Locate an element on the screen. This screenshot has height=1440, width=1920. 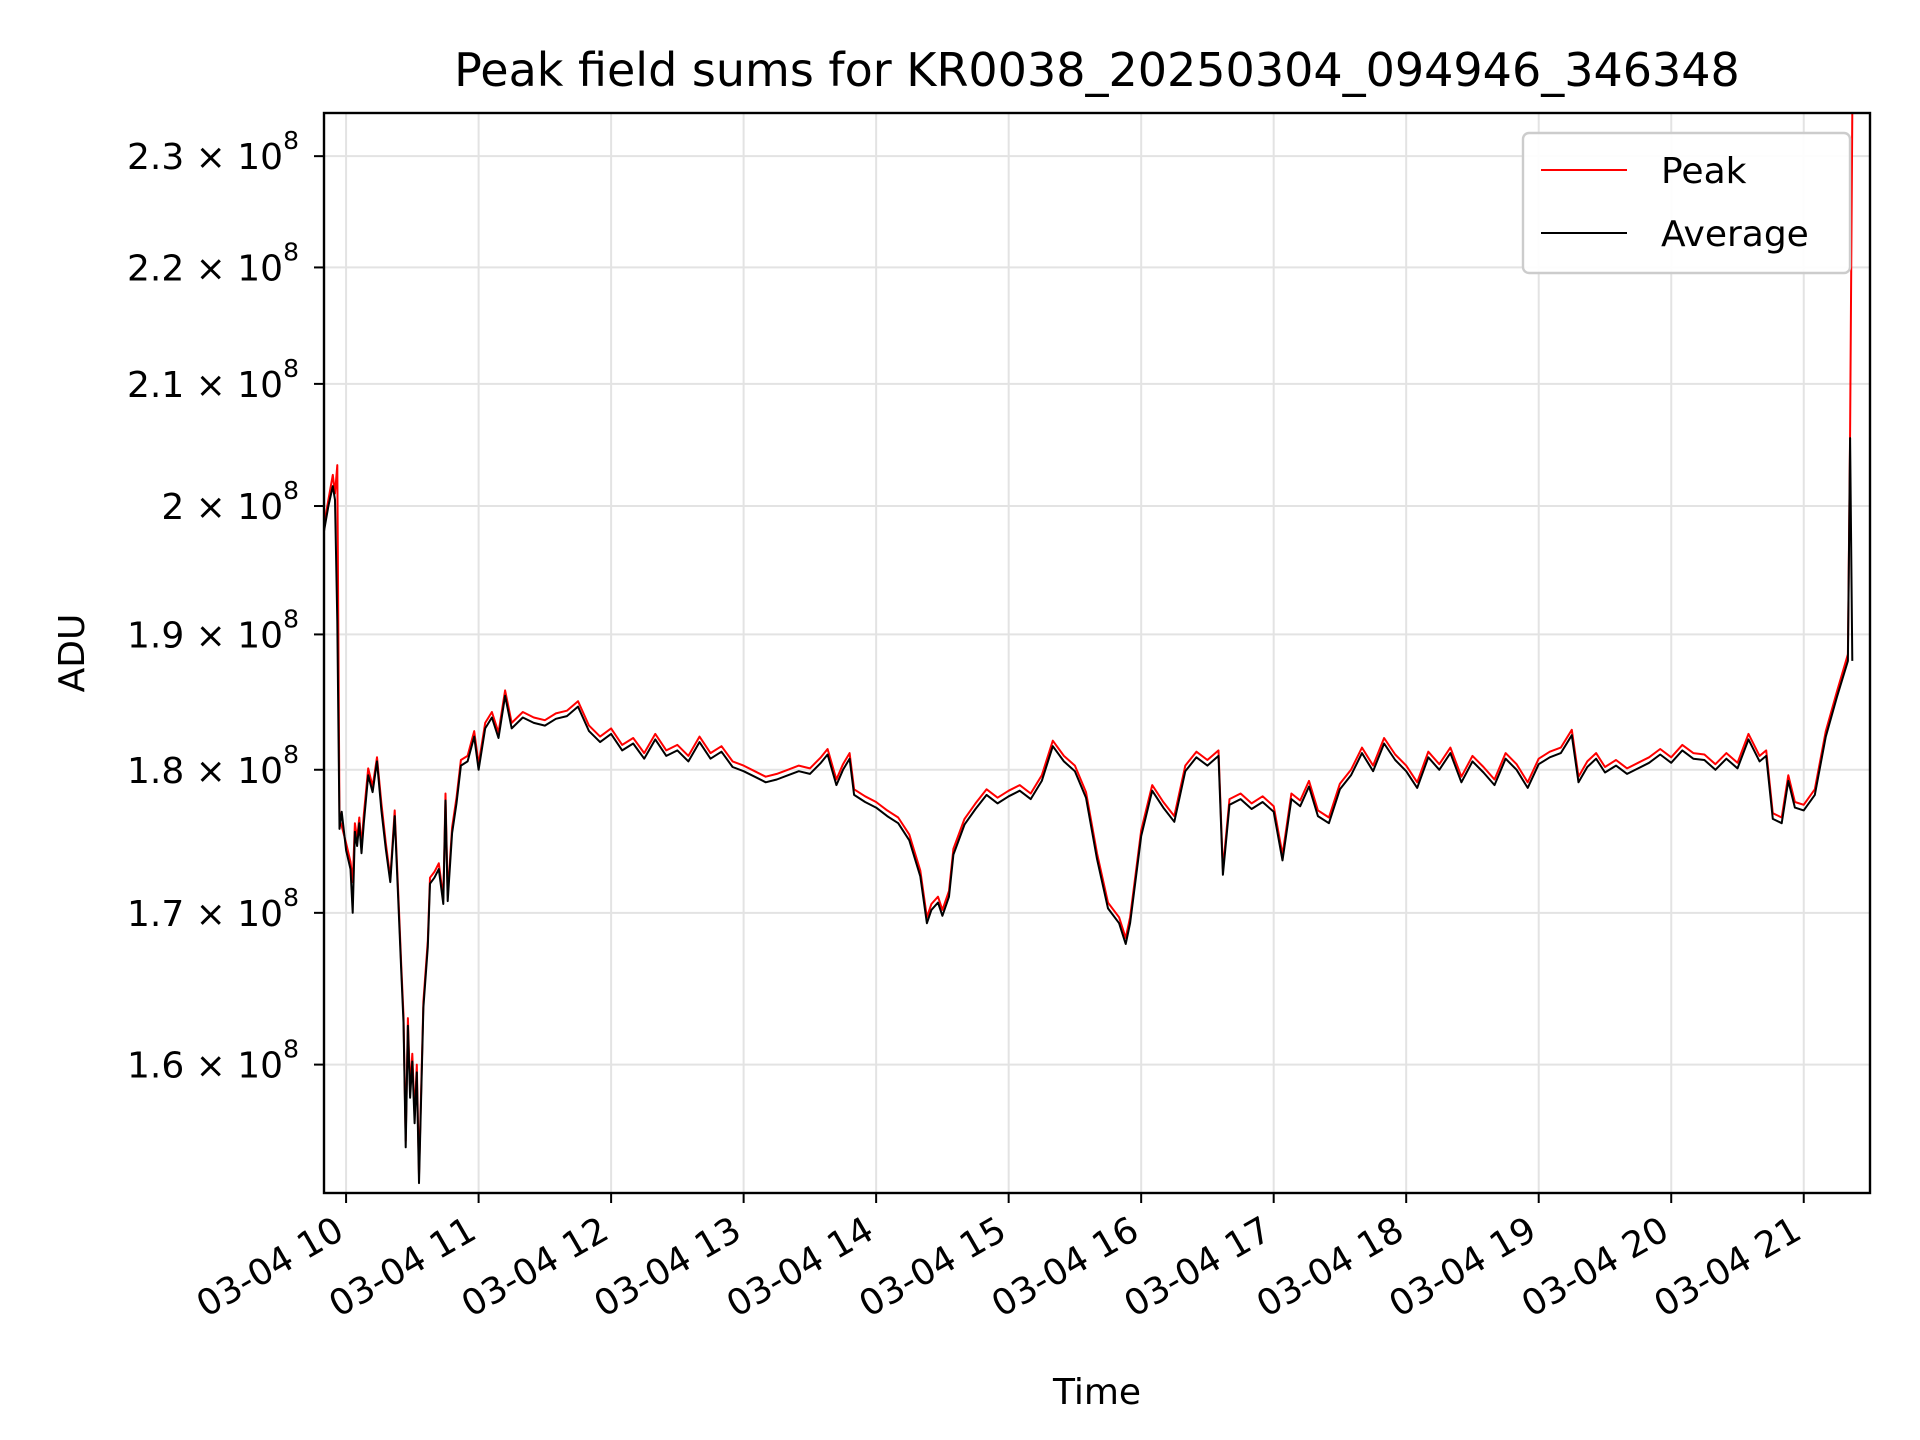
legend-box is located at coordinates (1686, 203).